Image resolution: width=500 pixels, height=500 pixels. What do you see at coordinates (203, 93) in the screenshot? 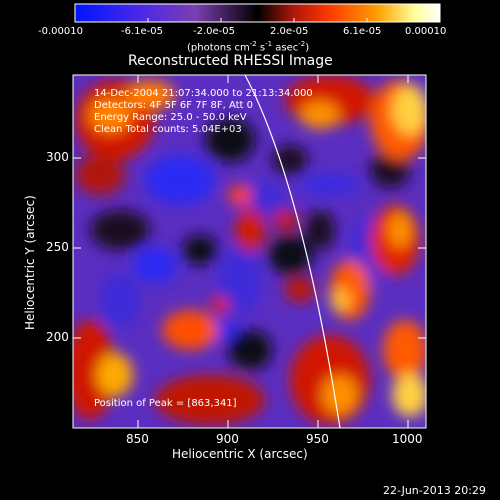
I see `info-time: 14-Dec-2004 21:07:34.000 to 21:13:34.000` at bounding box center [203, 93].